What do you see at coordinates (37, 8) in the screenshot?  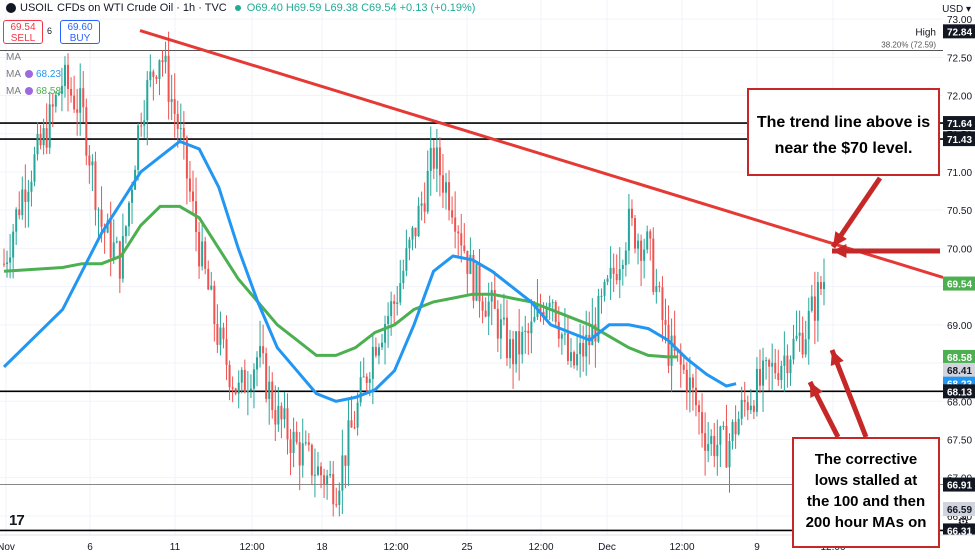 I see `symbol-name: USOIL` at bounding box center [37, 8].